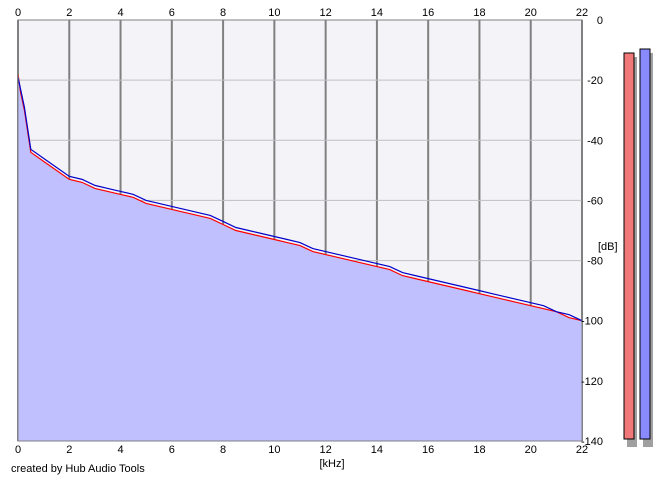  Describe the element at coordinates (172, 450) in the screenshot. I see `x-tick-label: 6` at that location.